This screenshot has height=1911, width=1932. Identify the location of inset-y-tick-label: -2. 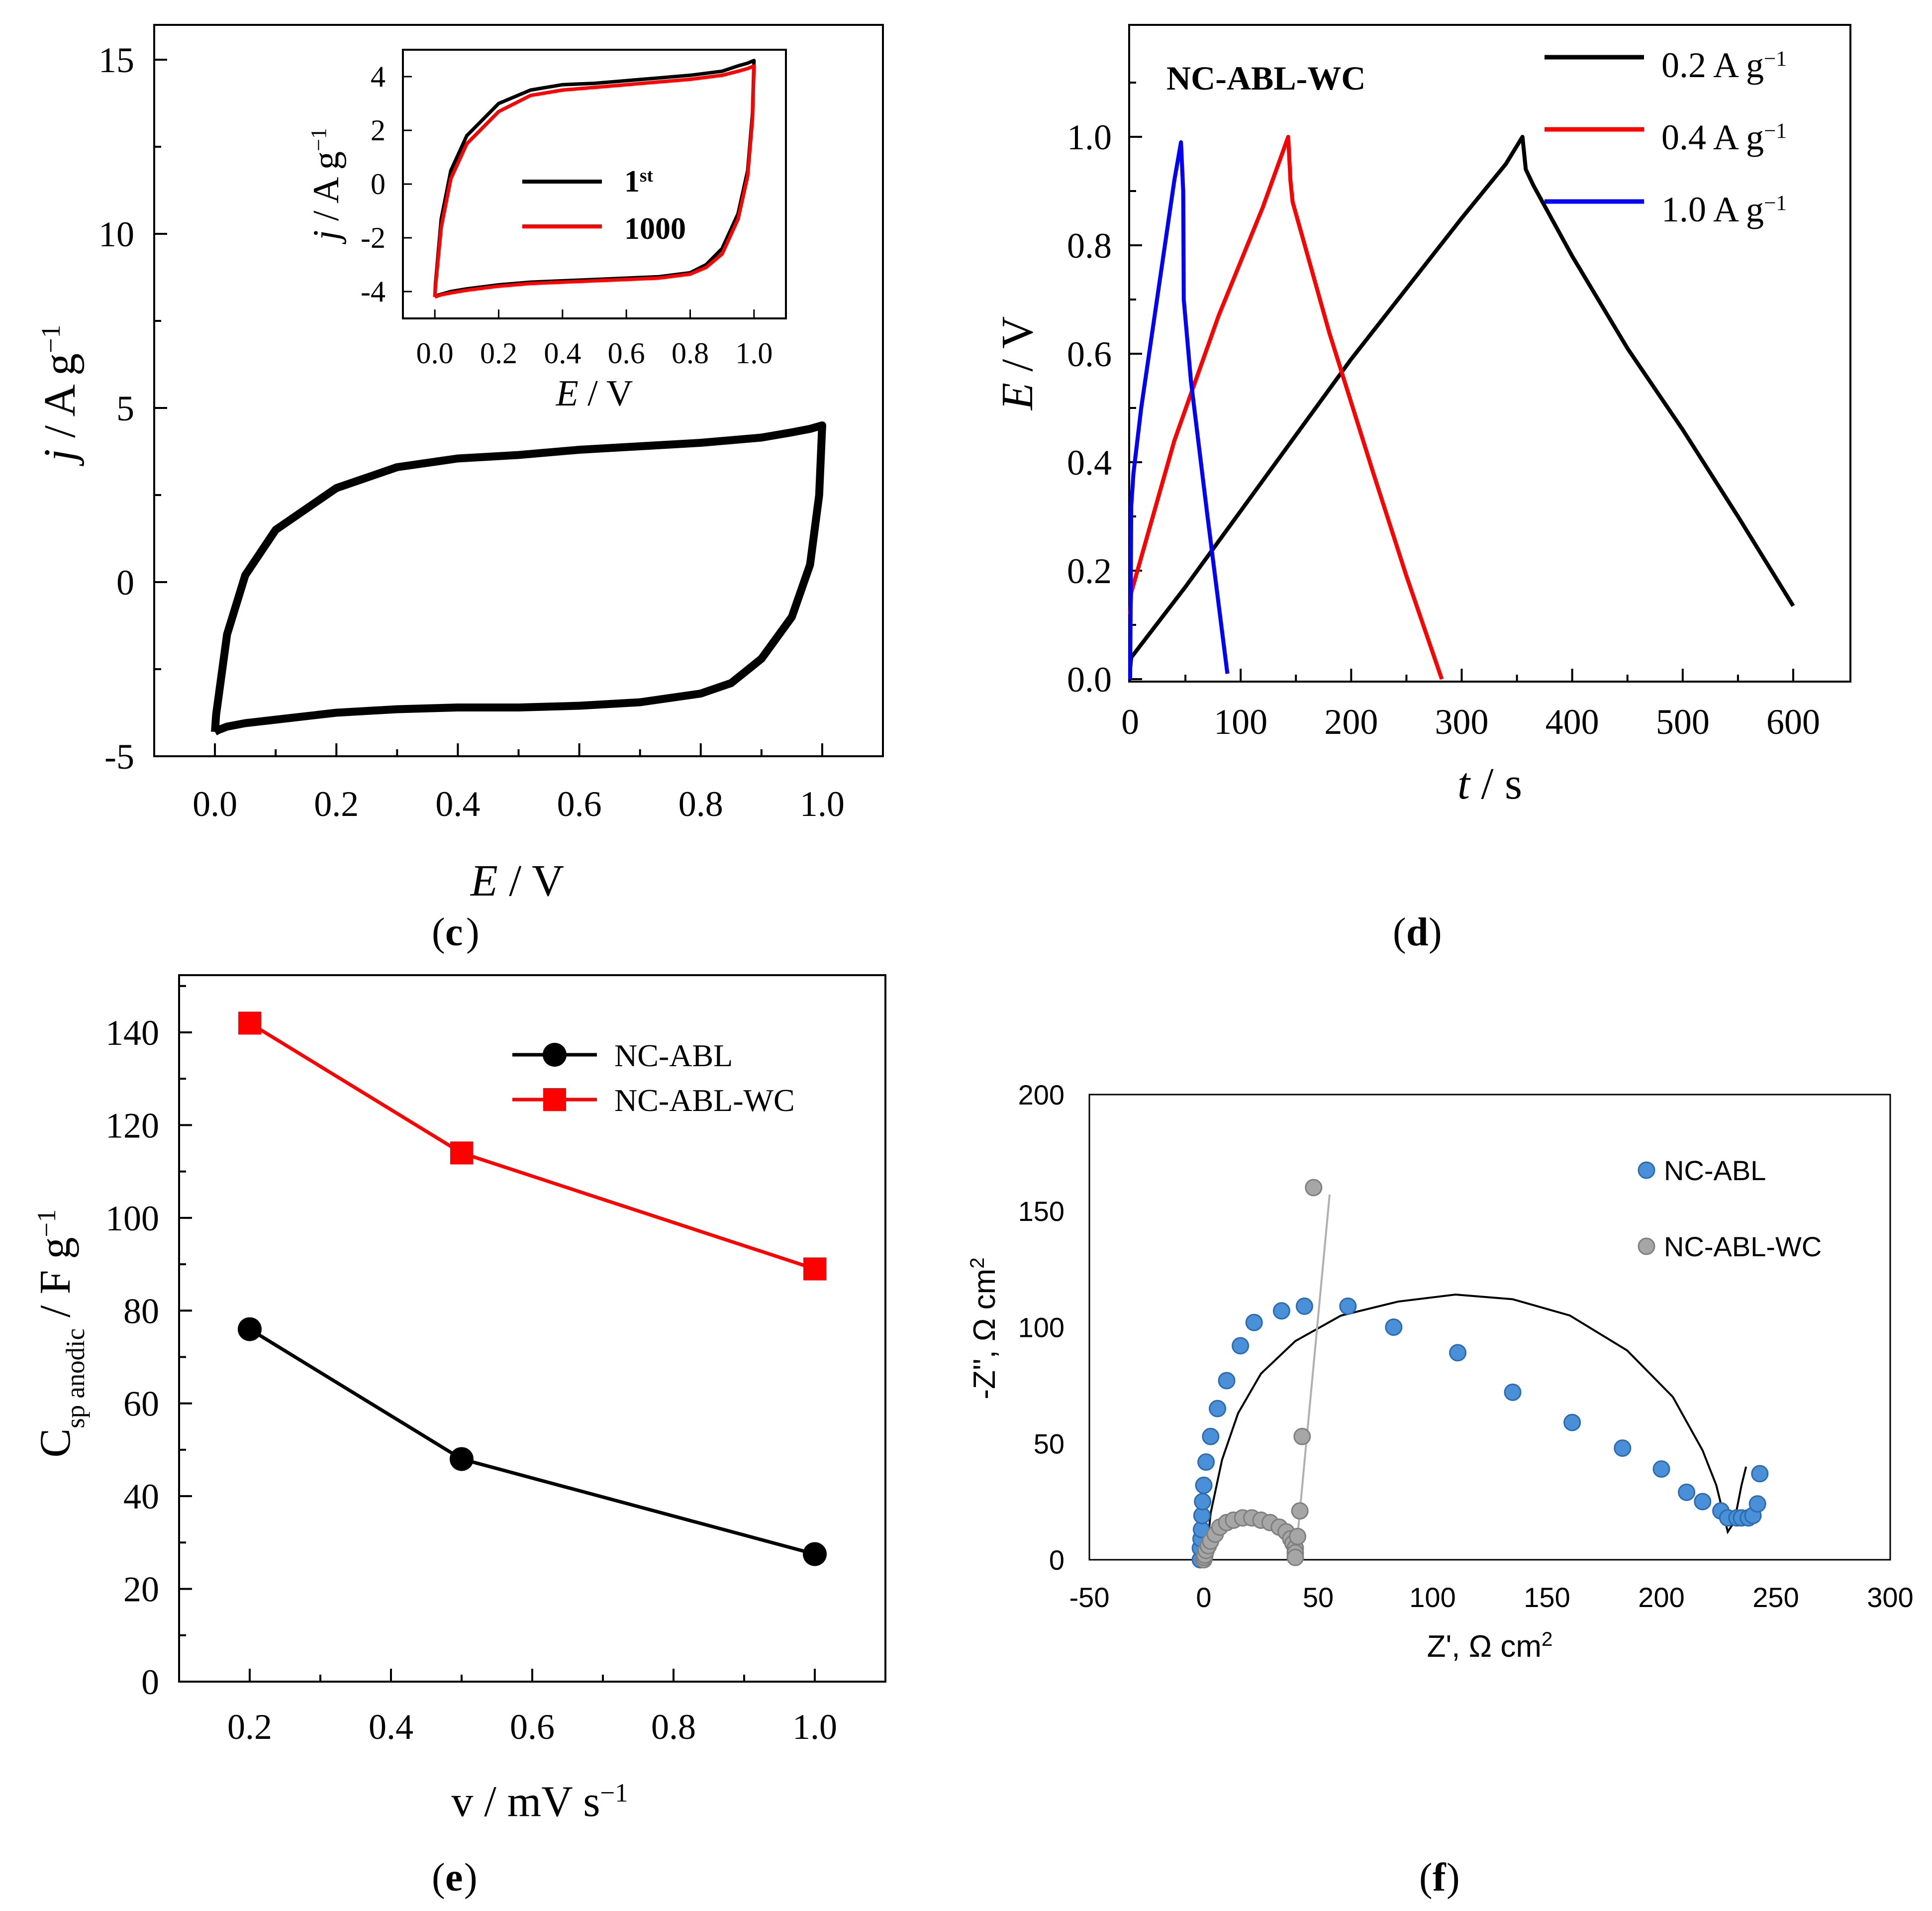
(373, 237).